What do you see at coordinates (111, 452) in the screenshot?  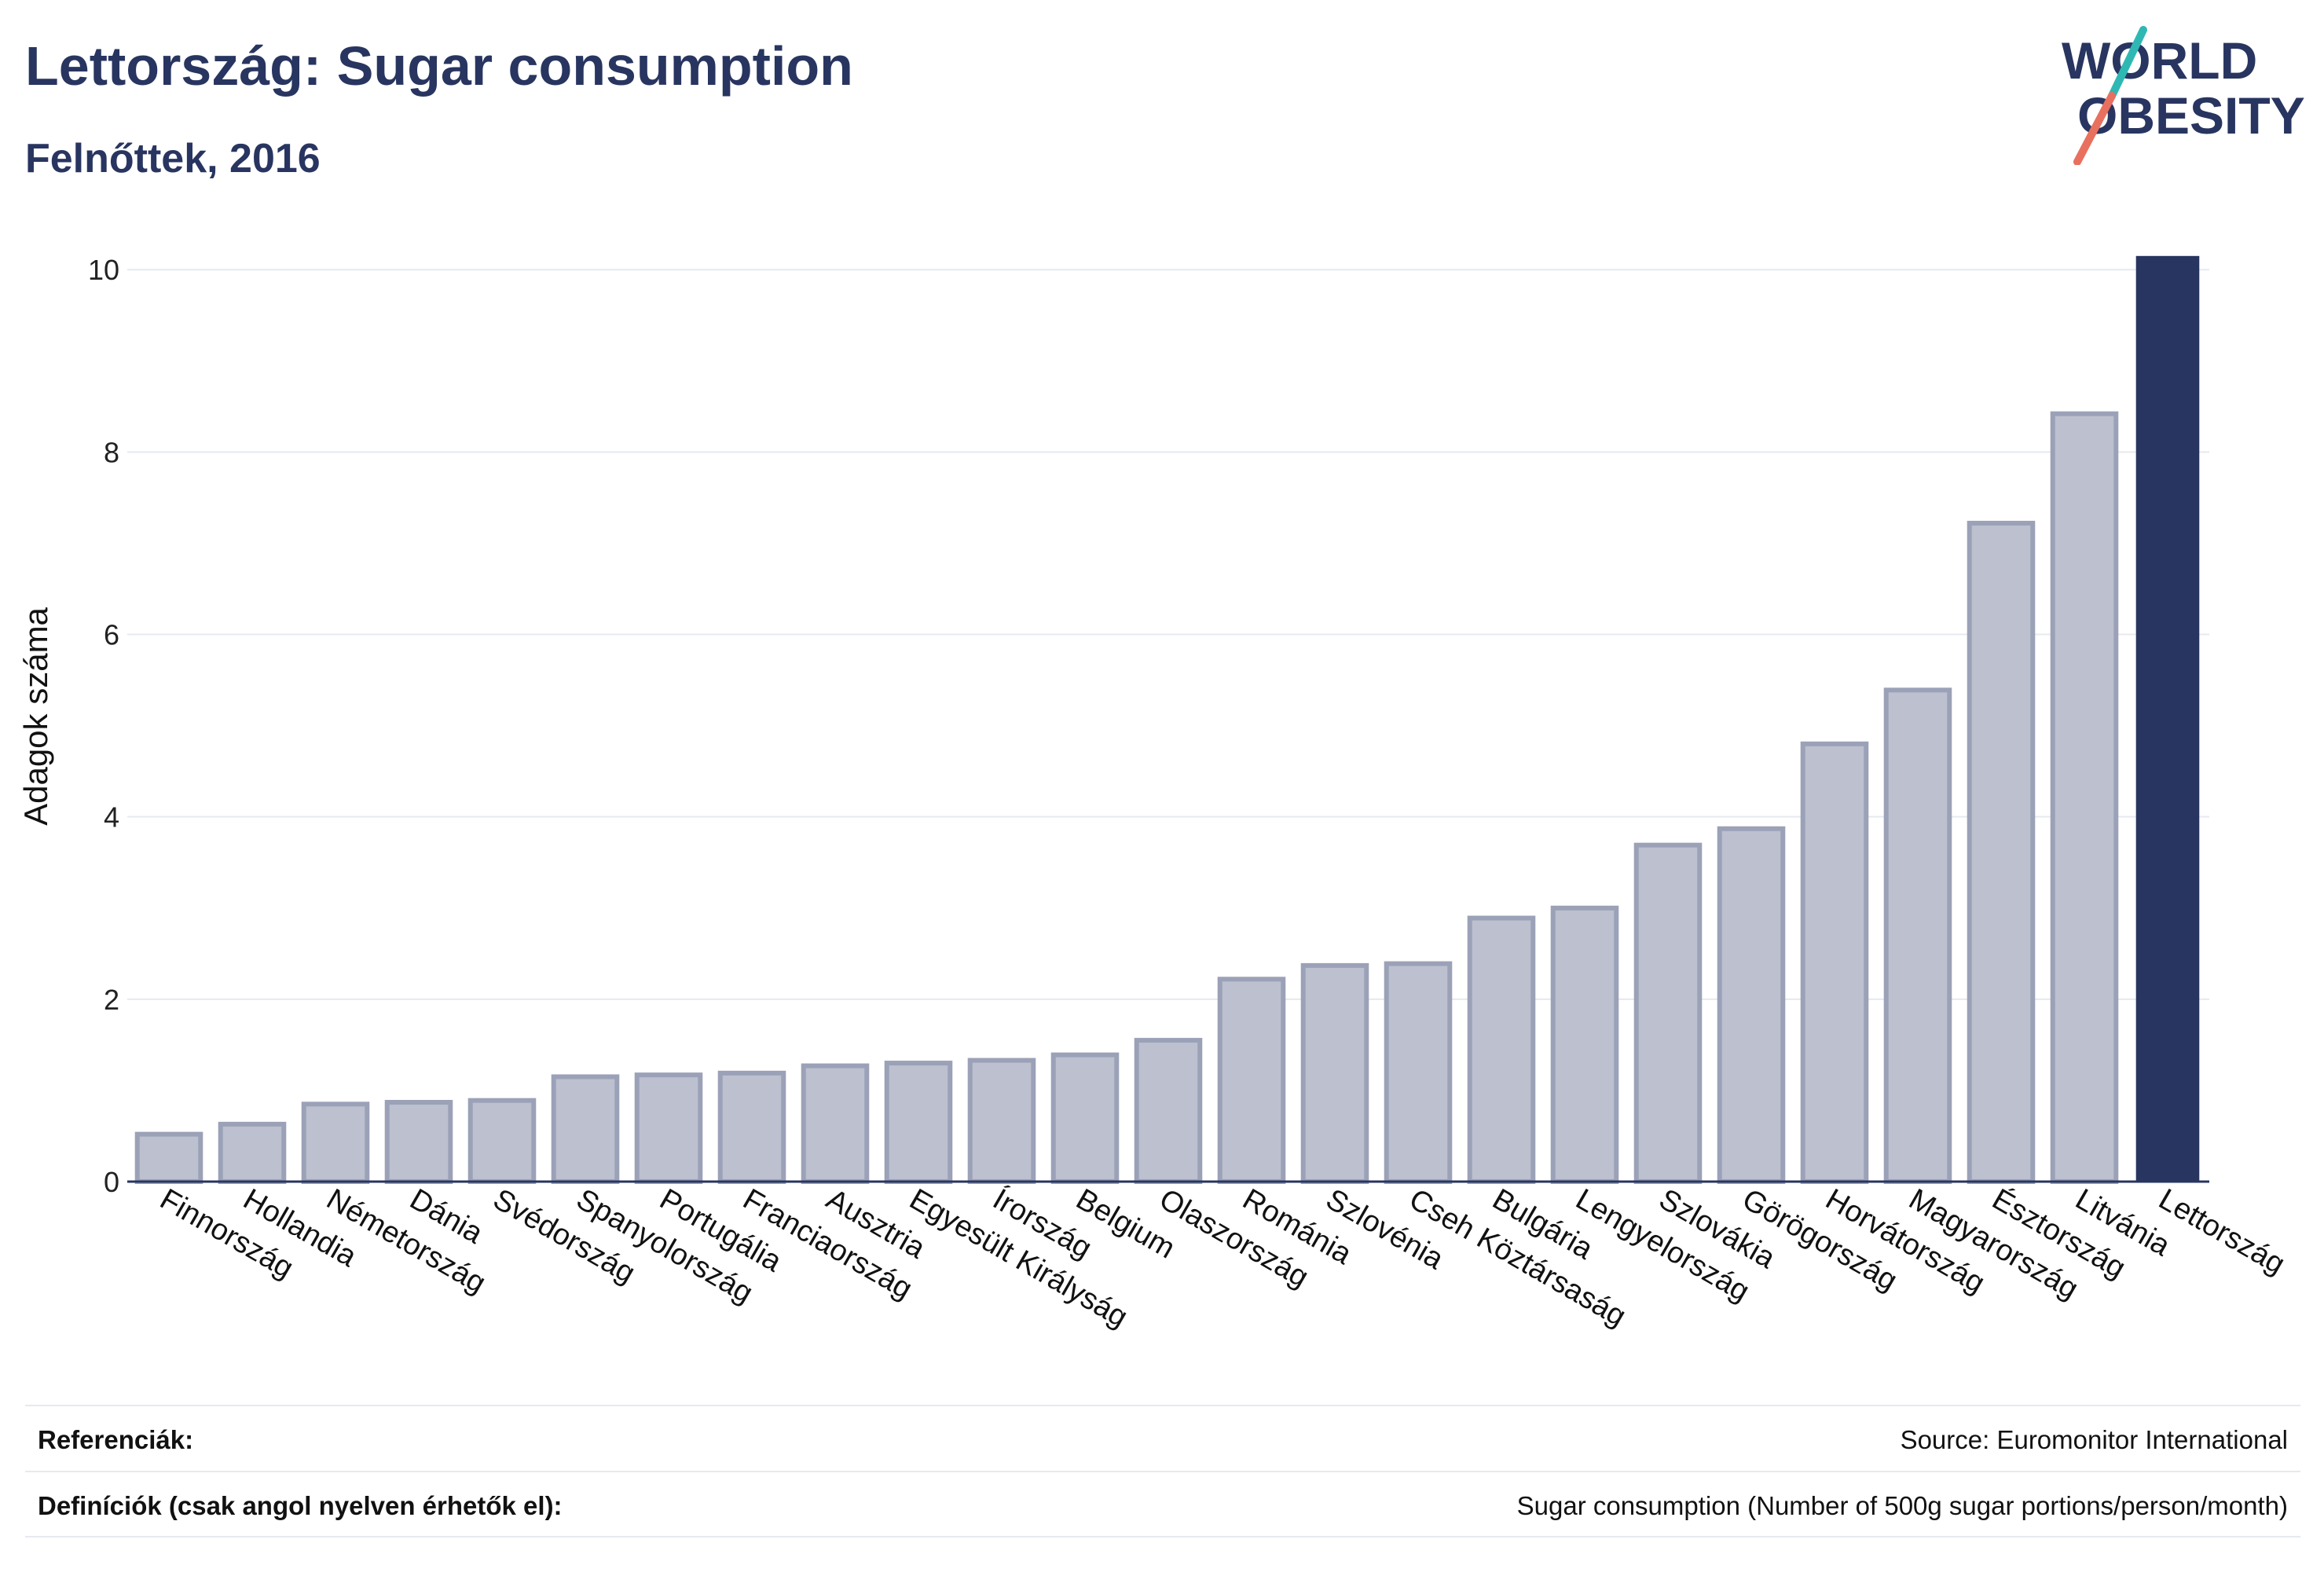 I see `y-tick-label: 8` at bounding box center [111, 452].